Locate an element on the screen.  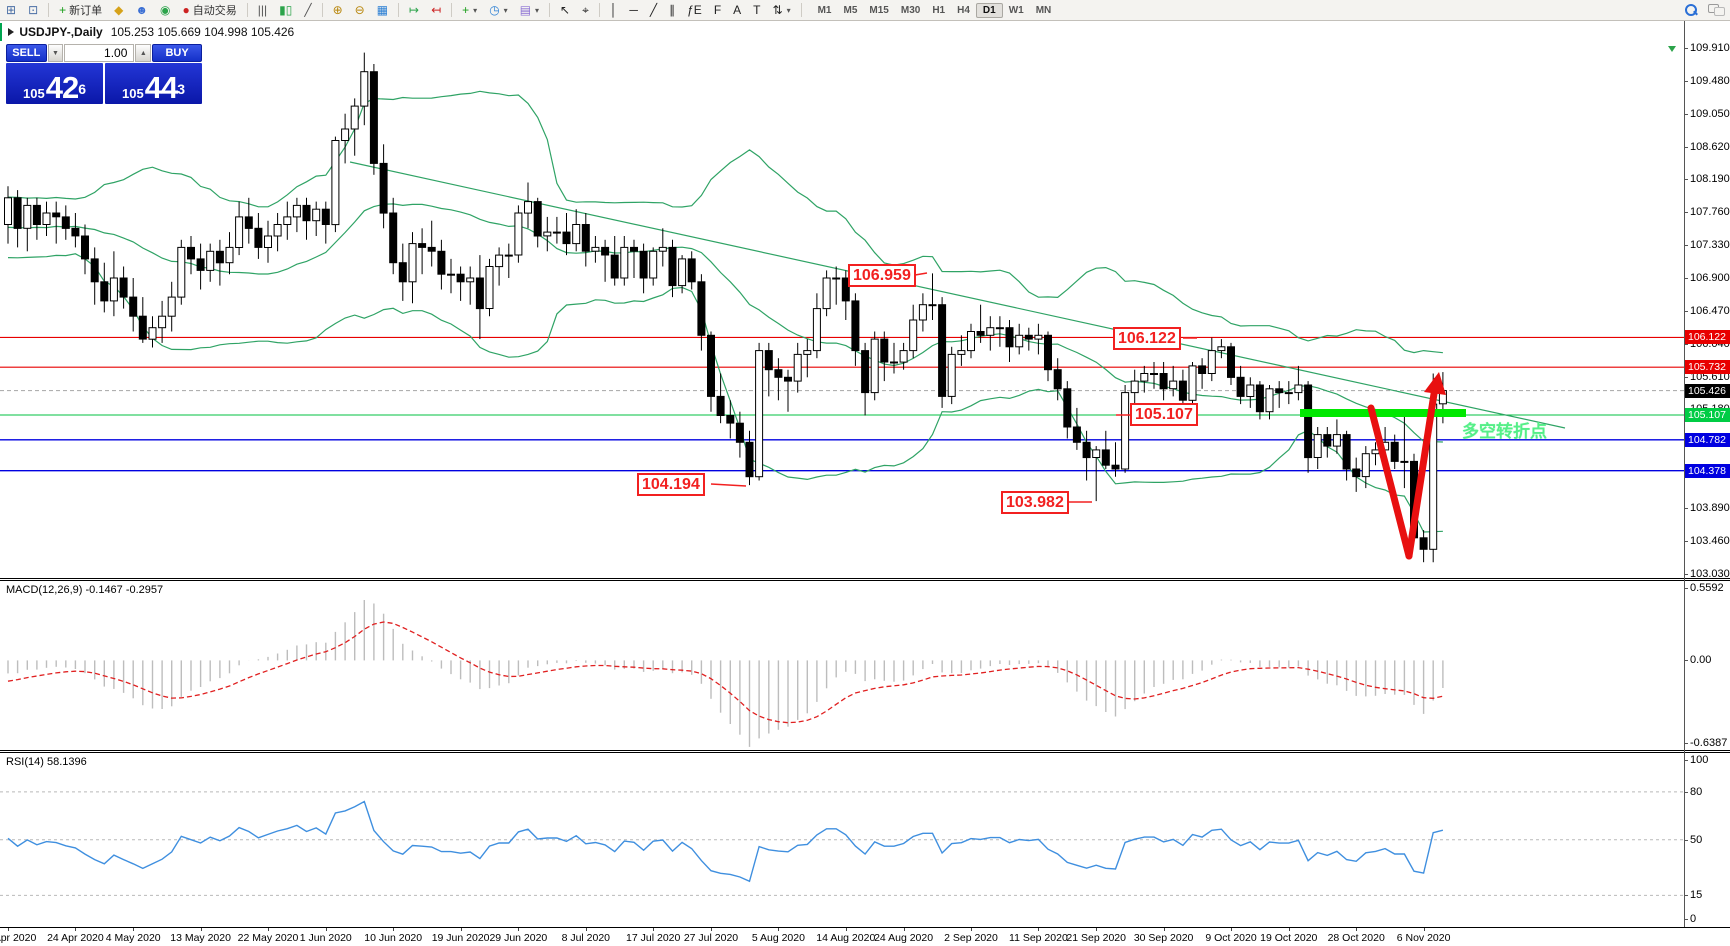
templates-button: ▤ ▾ is located at coordinates (529, 10).